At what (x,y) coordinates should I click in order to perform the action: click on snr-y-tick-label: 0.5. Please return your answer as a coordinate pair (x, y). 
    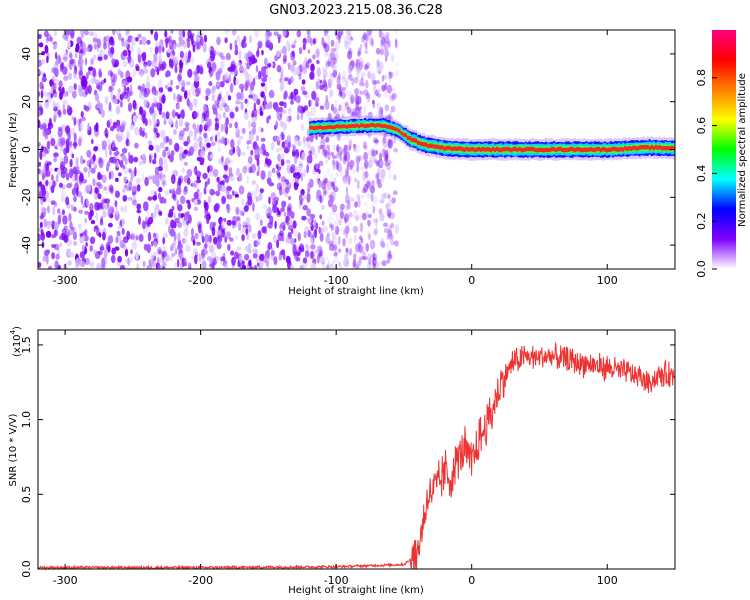
    Looking at the image, I should click on (26, 495).